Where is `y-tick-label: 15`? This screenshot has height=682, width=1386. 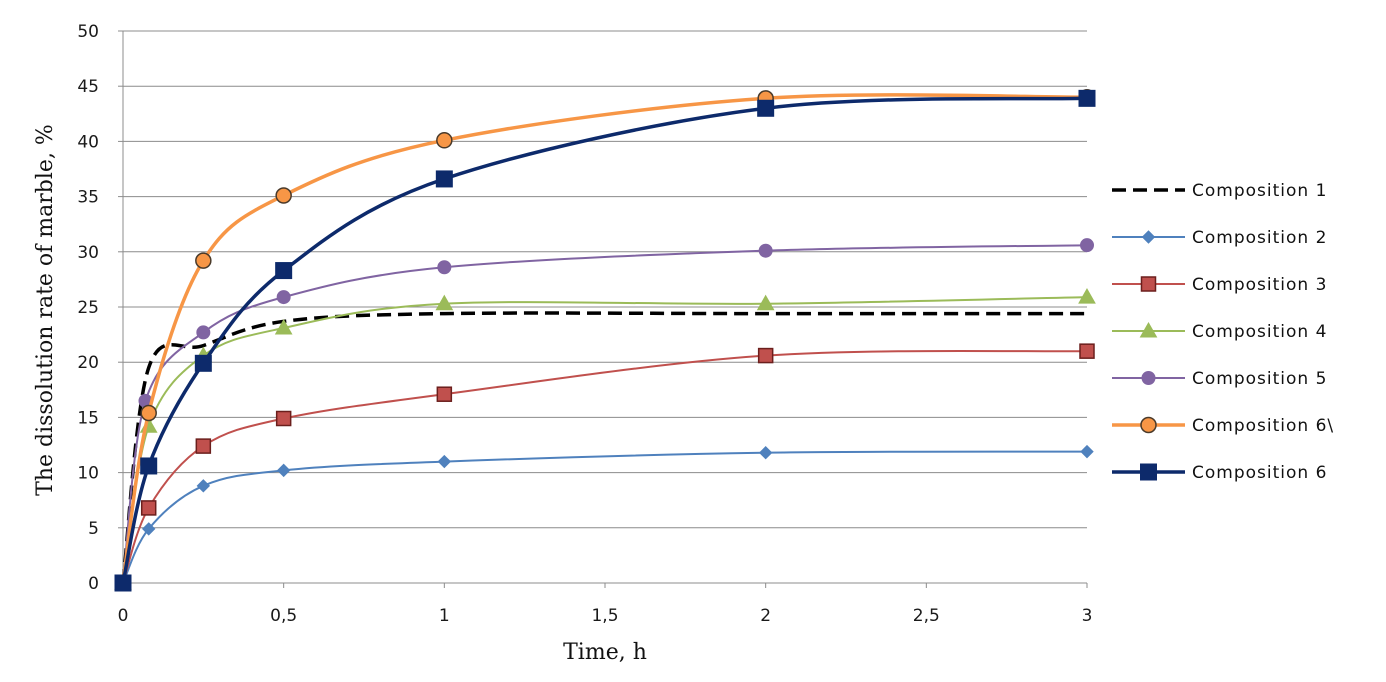
y-tick-label: 15 is located at coordinates (88, 418).